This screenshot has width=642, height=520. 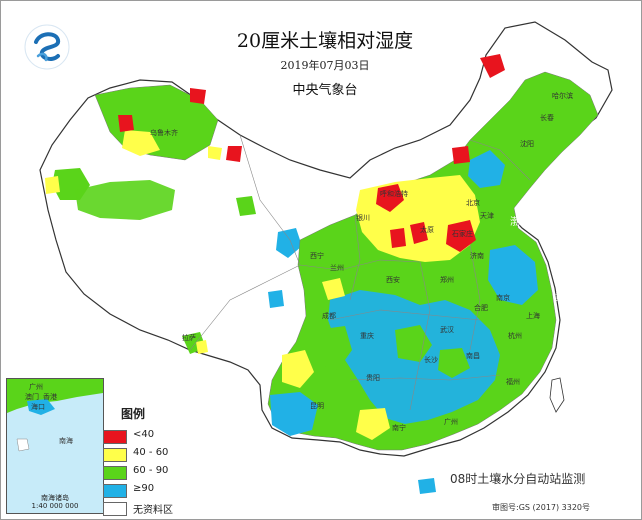 I want to click on approval-number: 审图号:GS (2017) 3320号, so click(x=541, y=507).